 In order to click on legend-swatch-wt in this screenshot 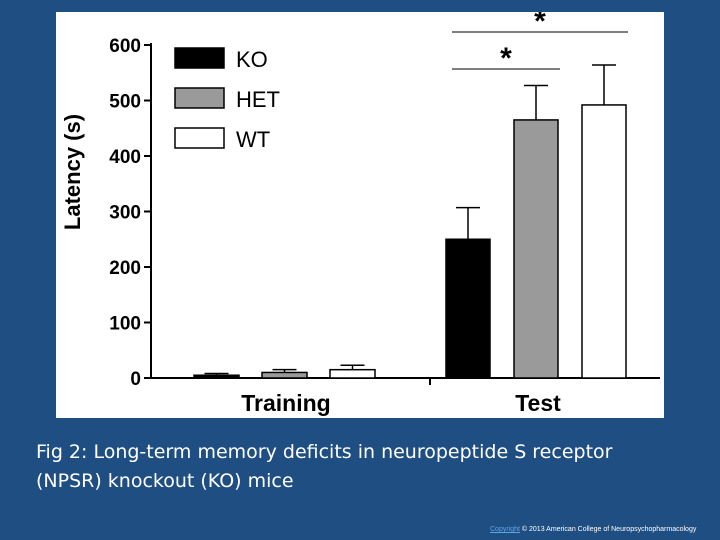, I will do `click(199, 138)`.